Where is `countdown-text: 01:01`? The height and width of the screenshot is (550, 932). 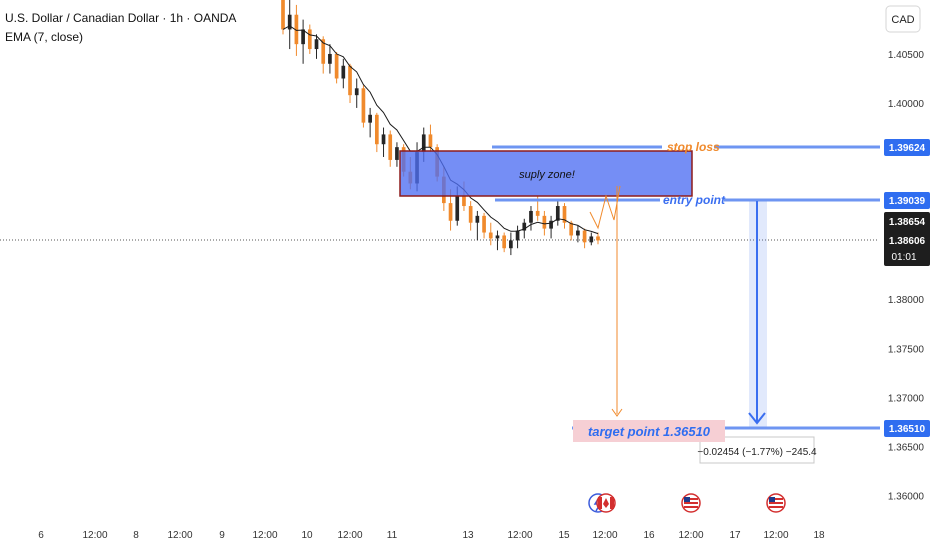 countdown-text: 01:01 is located at coordinates (903, 257).